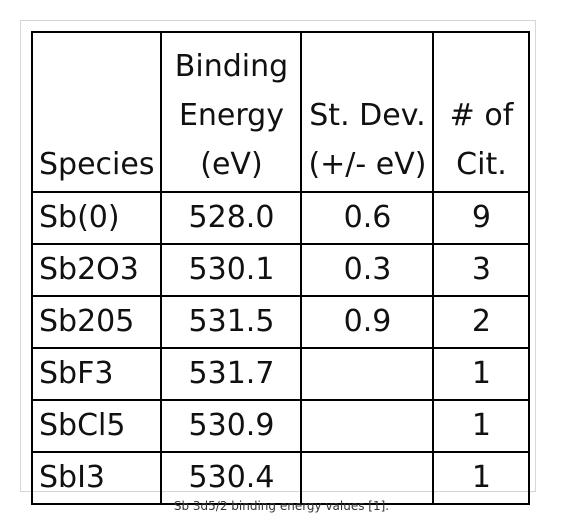 The width and height of the screenshot is (563, 525). I want to click on cell-cit: 2, so click(481, 322).